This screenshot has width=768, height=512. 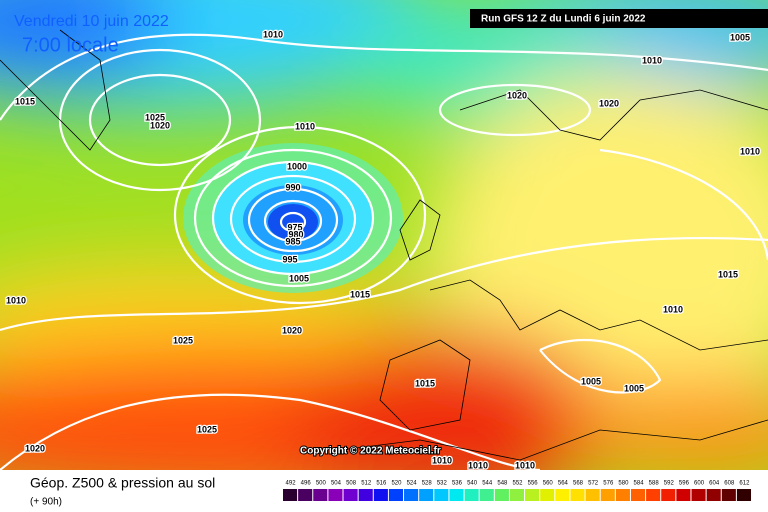 I want to click on legend-label: 540, so click(x=472, y=484).